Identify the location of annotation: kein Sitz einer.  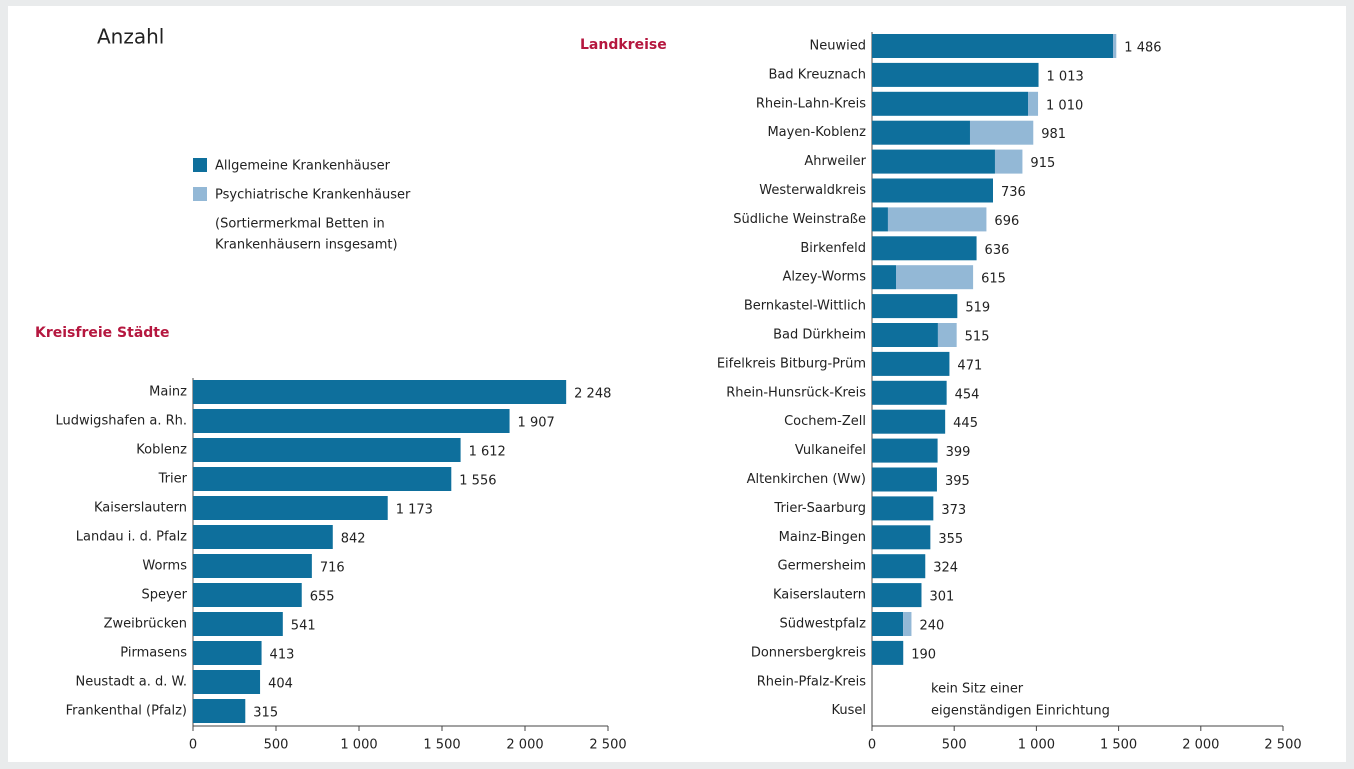
(977, 689).